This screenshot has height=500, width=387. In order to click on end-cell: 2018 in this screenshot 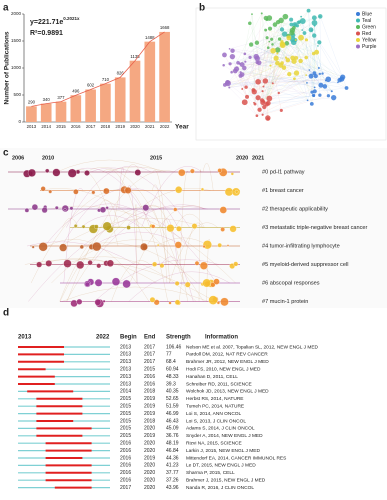, I will do `click(149, 421)`.